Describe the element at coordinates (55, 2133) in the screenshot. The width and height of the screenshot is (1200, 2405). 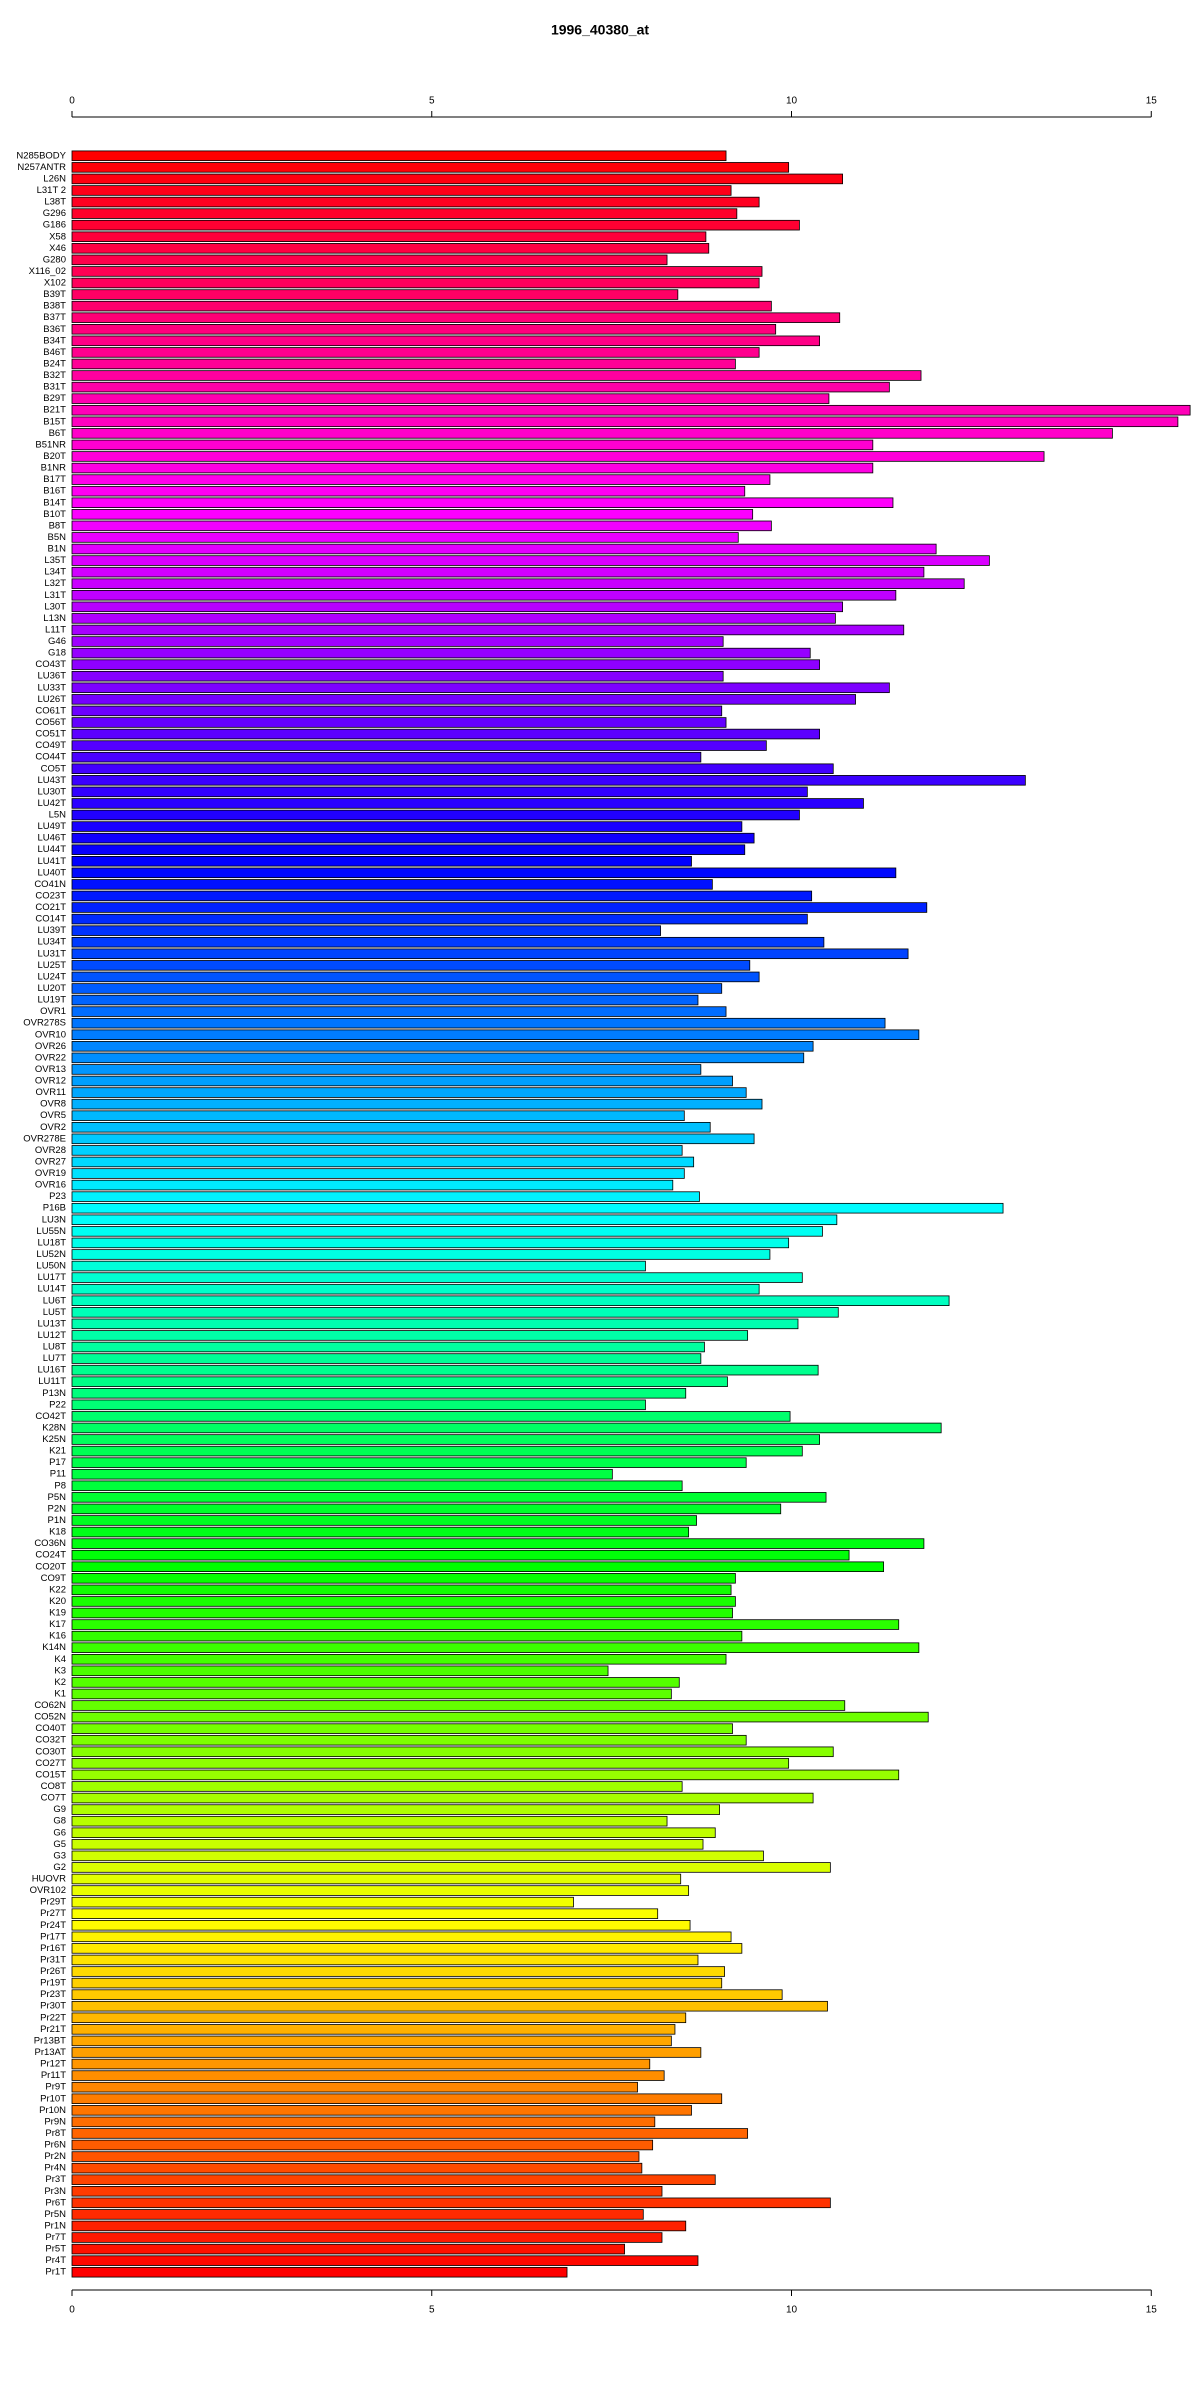
I see `y-tick-label: Pr8T` at that location.